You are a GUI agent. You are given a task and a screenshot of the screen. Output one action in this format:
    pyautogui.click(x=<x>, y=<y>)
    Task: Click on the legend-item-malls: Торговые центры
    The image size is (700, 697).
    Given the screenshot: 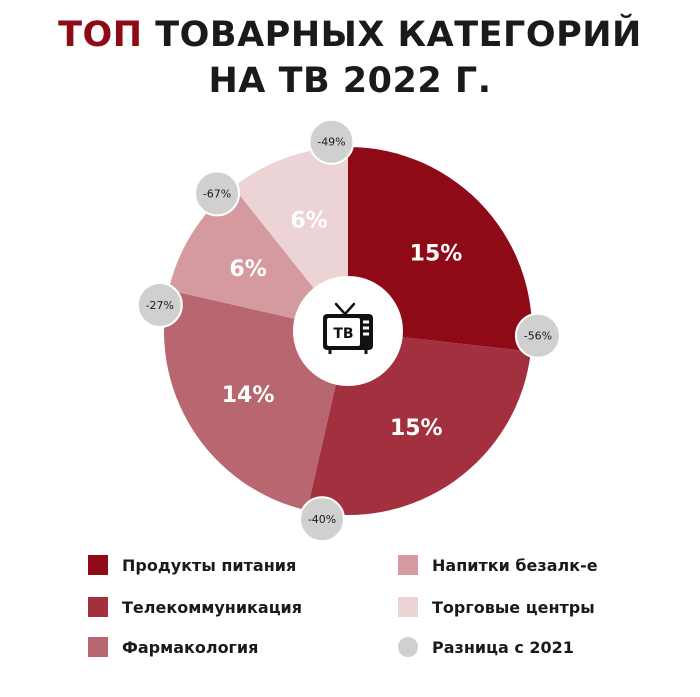 What is the action you would take?
    pyautogui.click(x=496, y=607)
    